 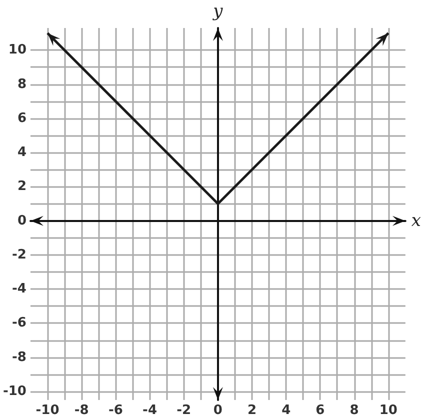 I want to click on x-tick-label: 4, so click(x=286, y=410).